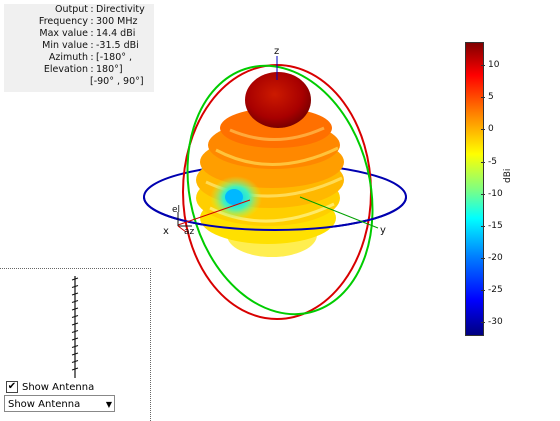 This screenshot has height=421, width=560. I want to click on info-key: Output, so click(71, 9).